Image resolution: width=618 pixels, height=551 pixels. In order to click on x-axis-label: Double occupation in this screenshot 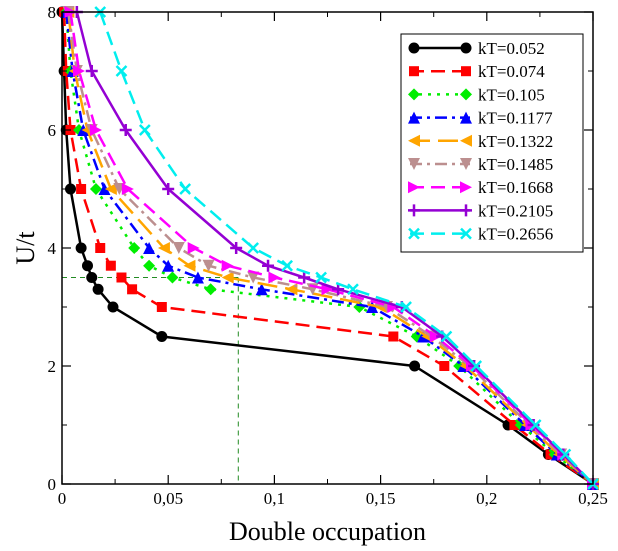, I will do `click(327, 531)`.